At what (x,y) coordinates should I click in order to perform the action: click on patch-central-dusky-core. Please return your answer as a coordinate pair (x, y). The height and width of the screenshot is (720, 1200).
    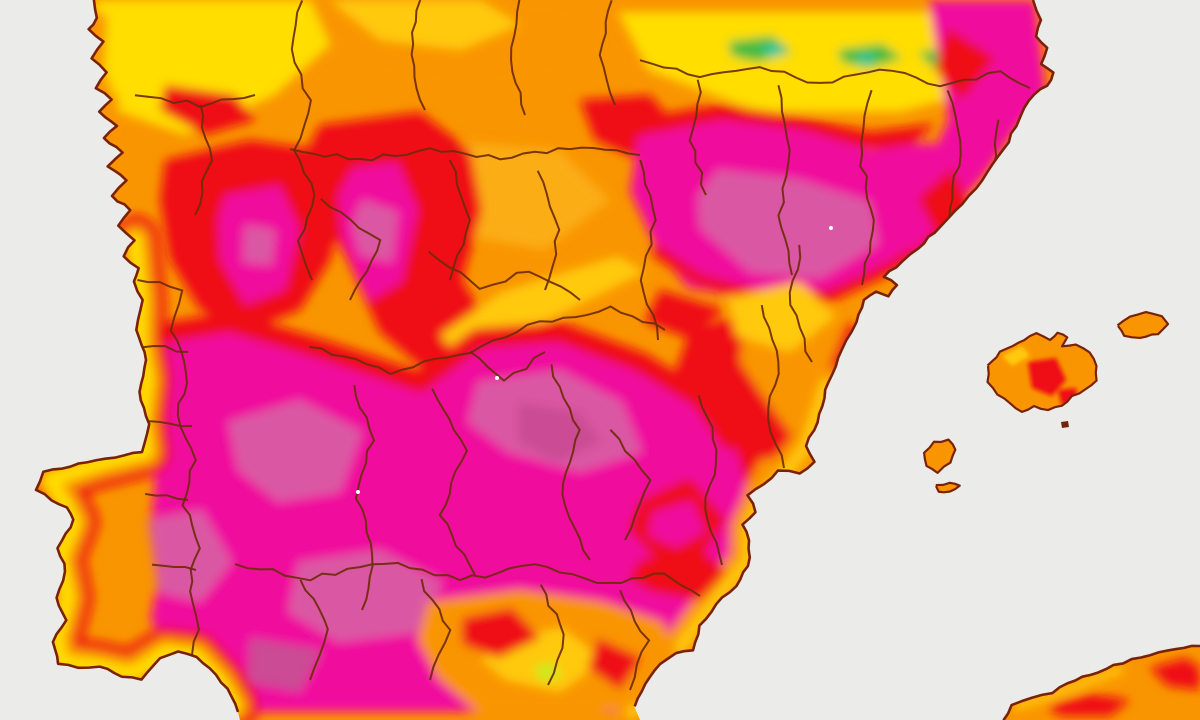
    Looking at the image, I should click on (375, 231).